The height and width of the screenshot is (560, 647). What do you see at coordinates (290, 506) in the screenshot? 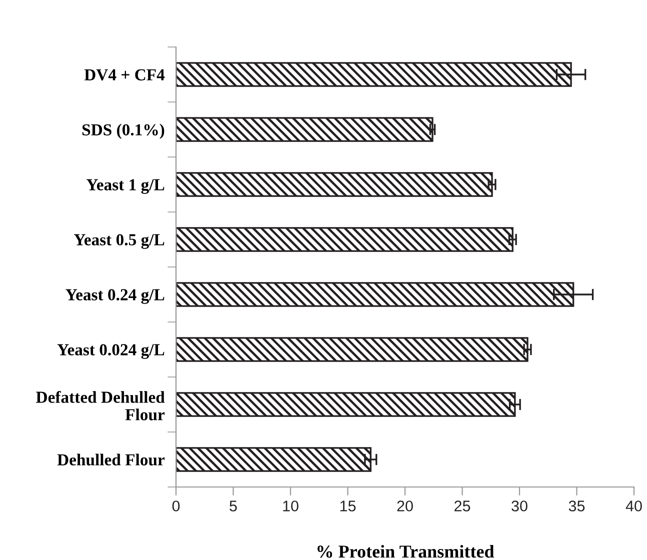
I see `x-tick-label: 10` at bounding box center [290, 506].